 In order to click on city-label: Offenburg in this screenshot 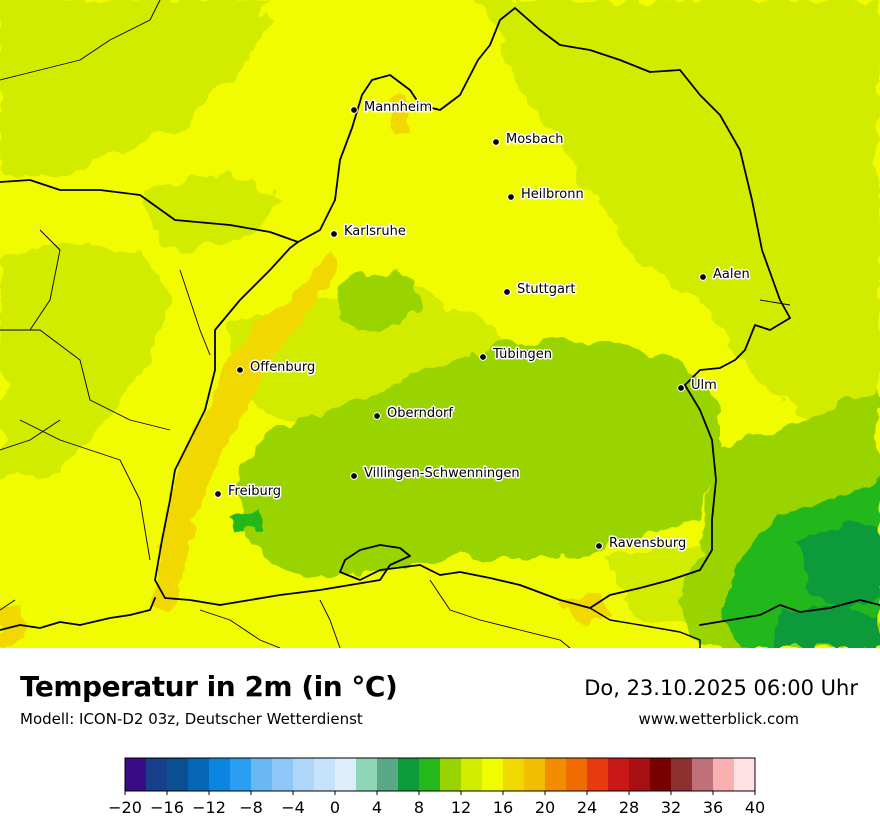, I will do `click(282, 367)`.